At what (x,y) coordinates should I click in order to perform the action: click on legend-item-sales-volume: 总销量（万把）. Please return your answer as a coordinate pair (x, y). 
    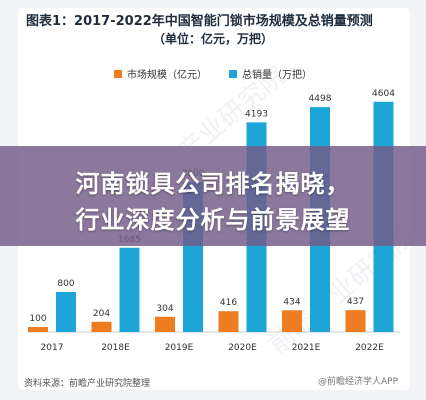
    Looking at the image, I should click on (270, 73).